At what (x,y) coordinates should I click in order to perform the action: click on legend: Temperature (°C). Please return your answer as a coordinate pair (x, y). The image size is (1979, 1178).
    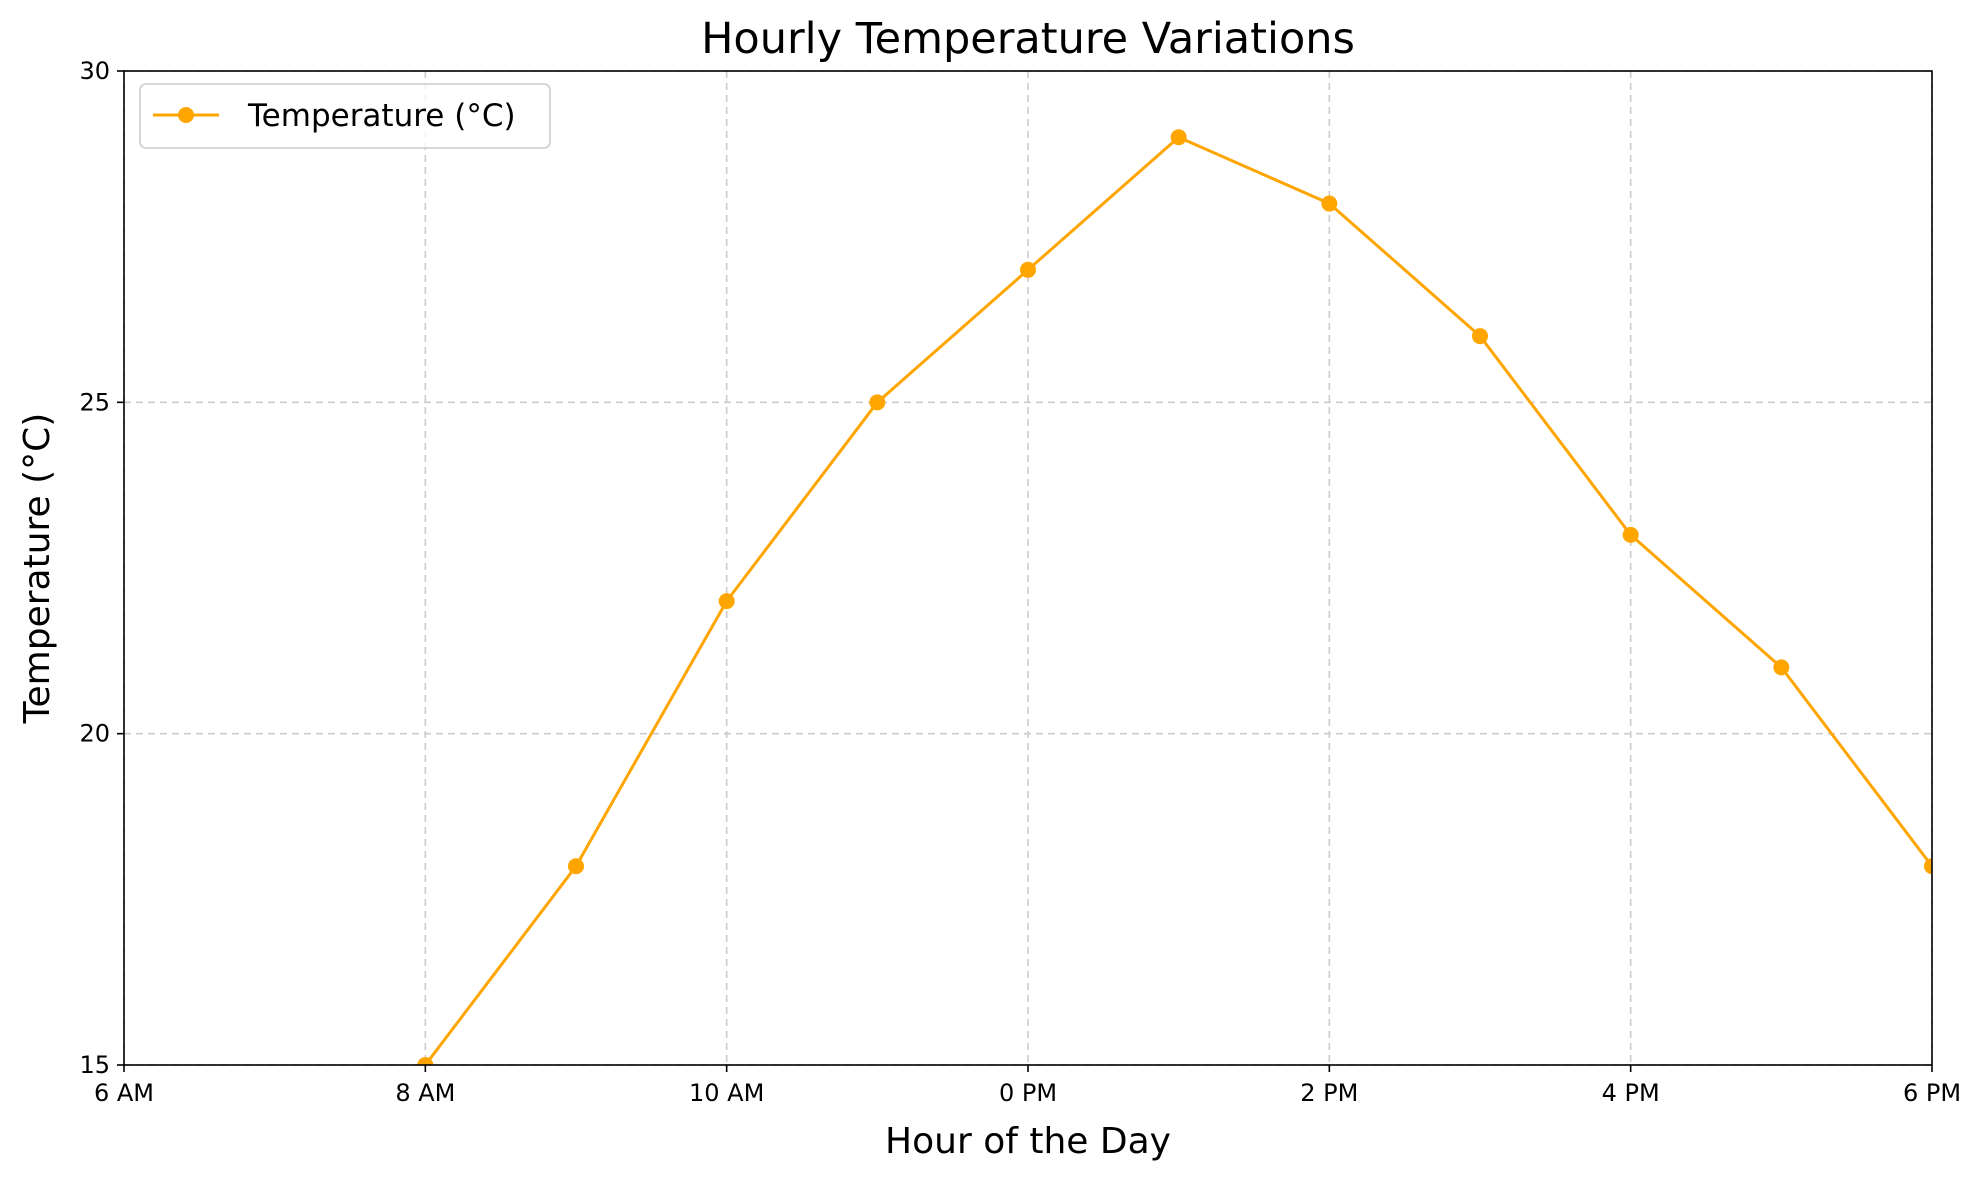
    Looking at the image, I should click on (345, 116).